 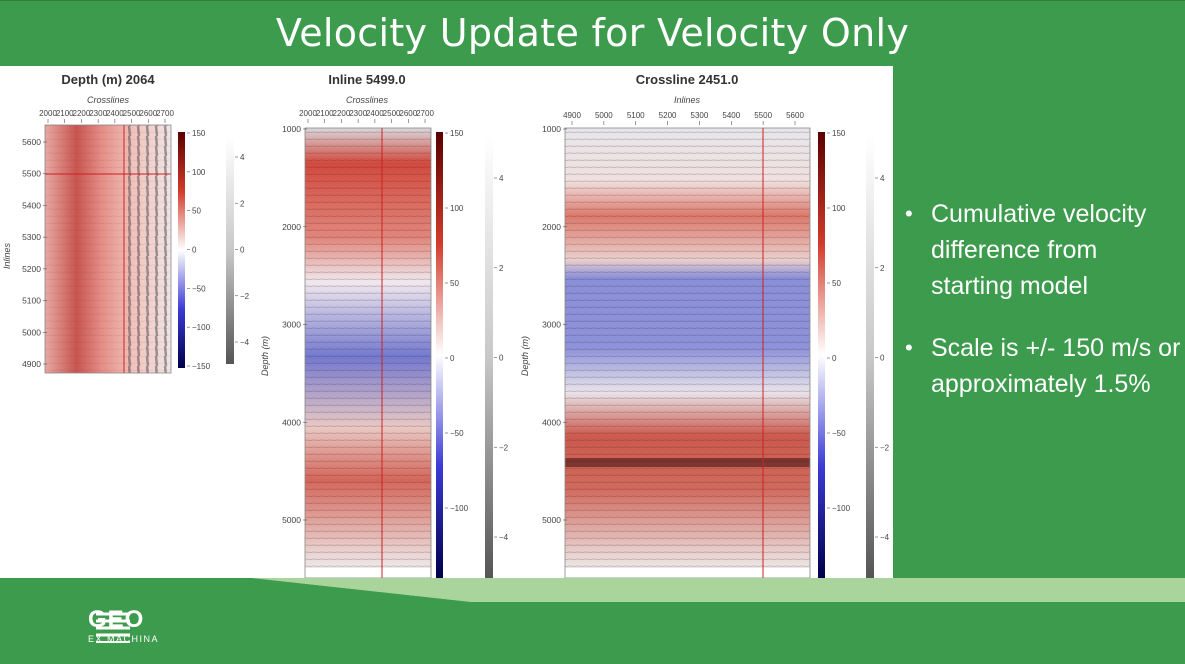 I want to click on depth-cbar-amplitude-tick-label: 0, so click(x=242, y=250).